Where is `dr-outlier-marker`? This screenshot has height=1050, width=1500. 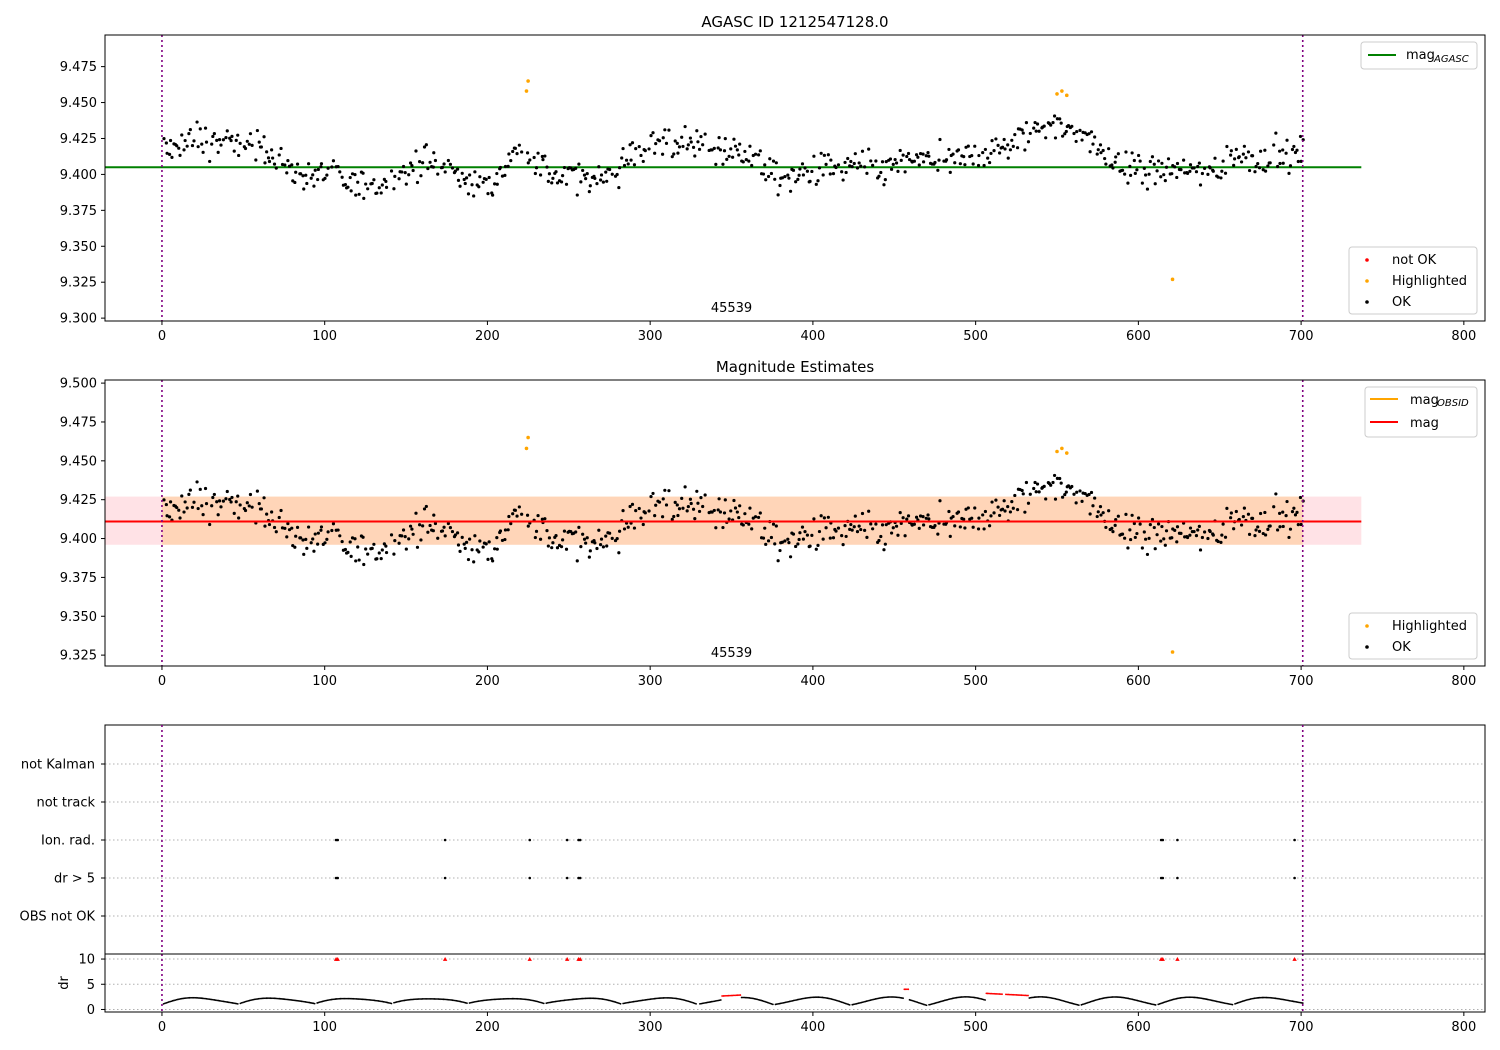
dr-outlier-marker is located at coordinates (1162, 959).